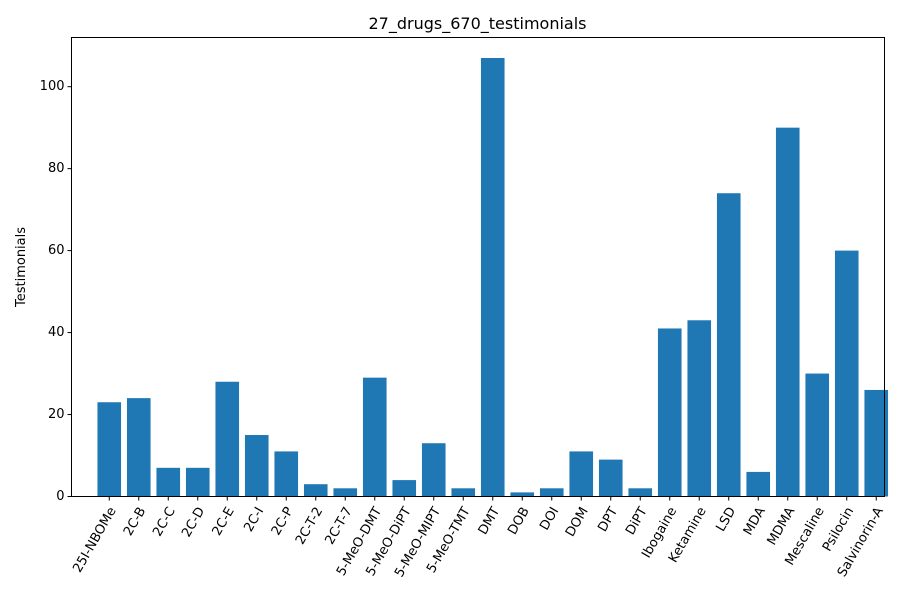 This screenshot has width=900, height=600. I want to click on x-tick-label: 2C-P, so click(283, 522).